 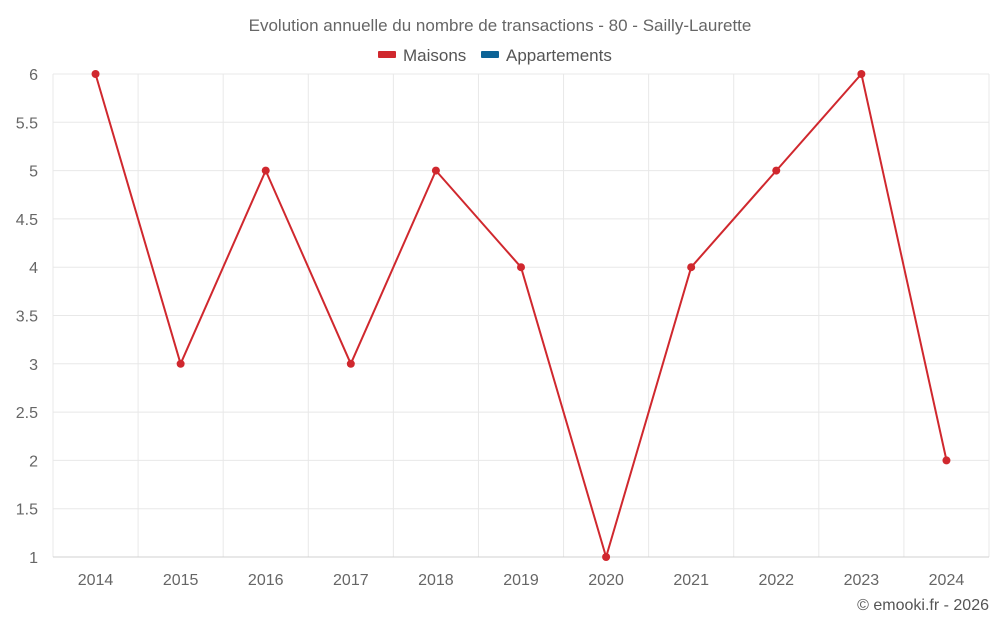 I want to click on legend-label-appartements: Appartements, so click(x=559, y=55).